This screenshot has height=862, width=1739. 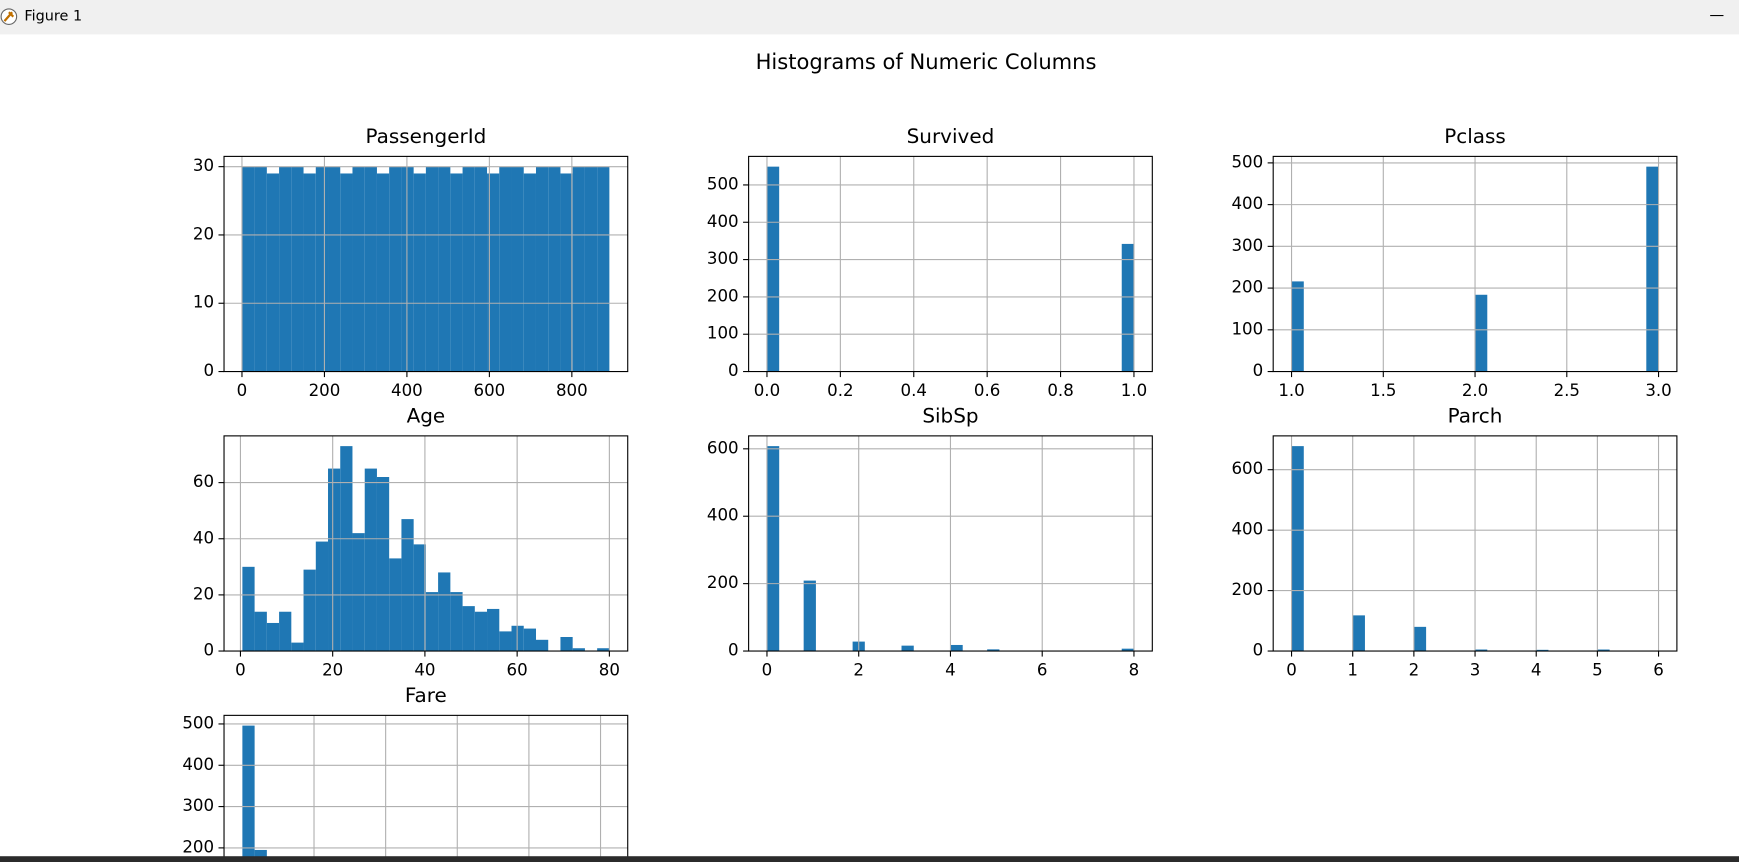 What do you see at coordinates (9, 16) in the screenshot?
I see `app-icon-glyph` at bounding box center [9, 16].